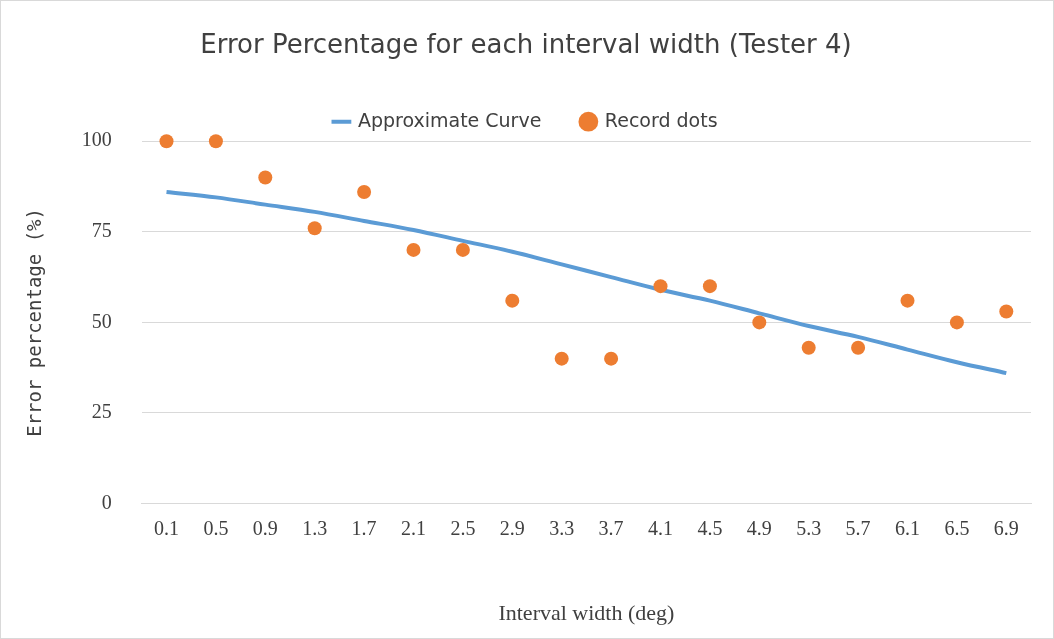  What do you see at coordinates (809, 527) in the screenshot?
I see `x-tick-label: 5.3` at bounding box center [809, 527].